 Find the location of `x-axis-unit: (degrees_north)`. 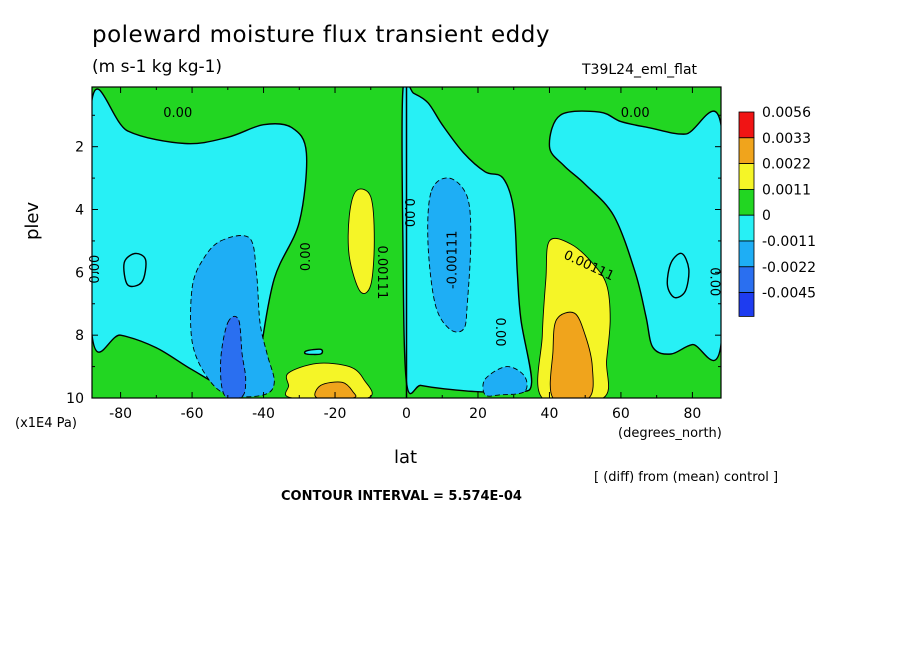

x-axis-unit: (degrees_north) is located at coordinates (670, 433).